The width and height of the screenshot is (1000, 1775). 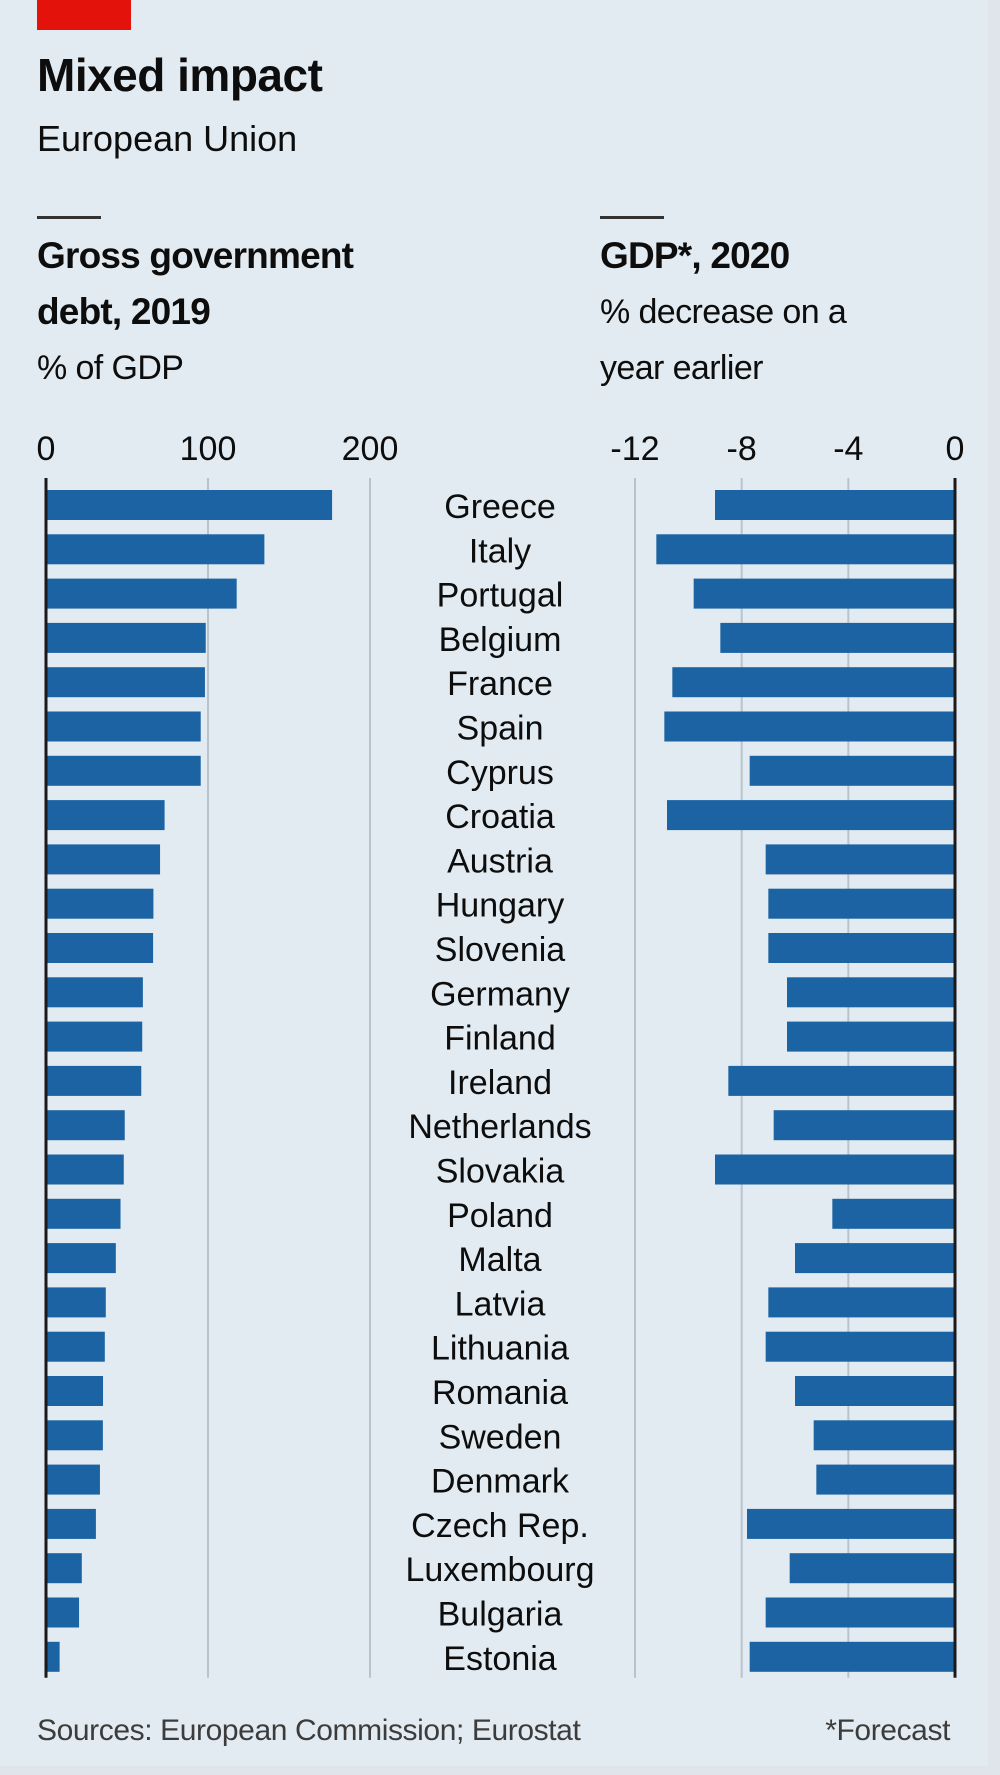 What do you see at coordinates (742, 449) in the screenshot?
I see `gdp-tick-label: -8` at bounding box center [742, 449].